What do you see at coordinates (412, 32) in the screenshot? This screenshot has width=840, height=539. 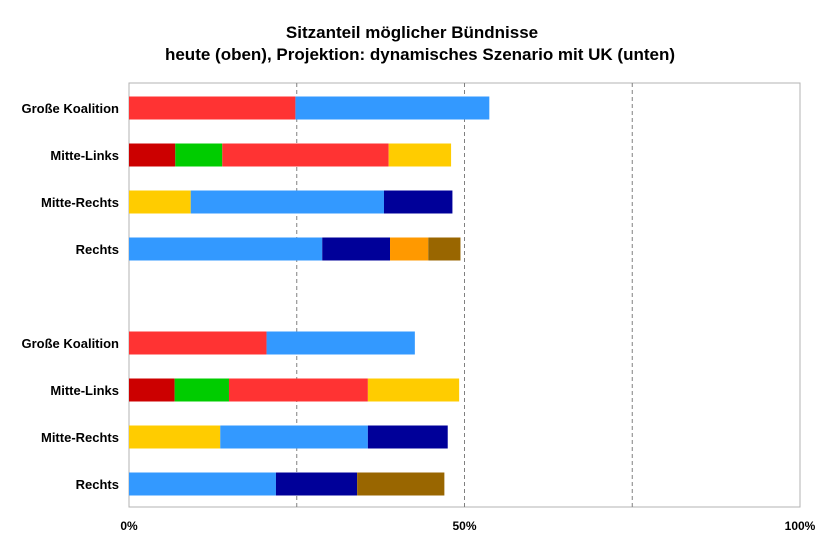 I see `chart-title-line1: Sitzanteil möglicher Bündnisse` at bounding box center [412, 32].